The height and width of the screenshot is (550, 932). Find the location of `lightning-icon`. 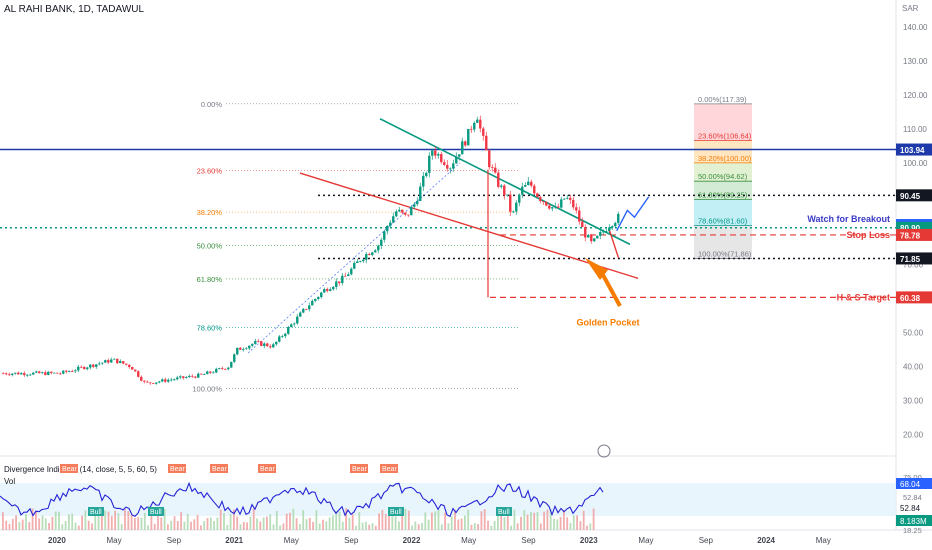

lightning-icon is located at coordinates (604, 451).